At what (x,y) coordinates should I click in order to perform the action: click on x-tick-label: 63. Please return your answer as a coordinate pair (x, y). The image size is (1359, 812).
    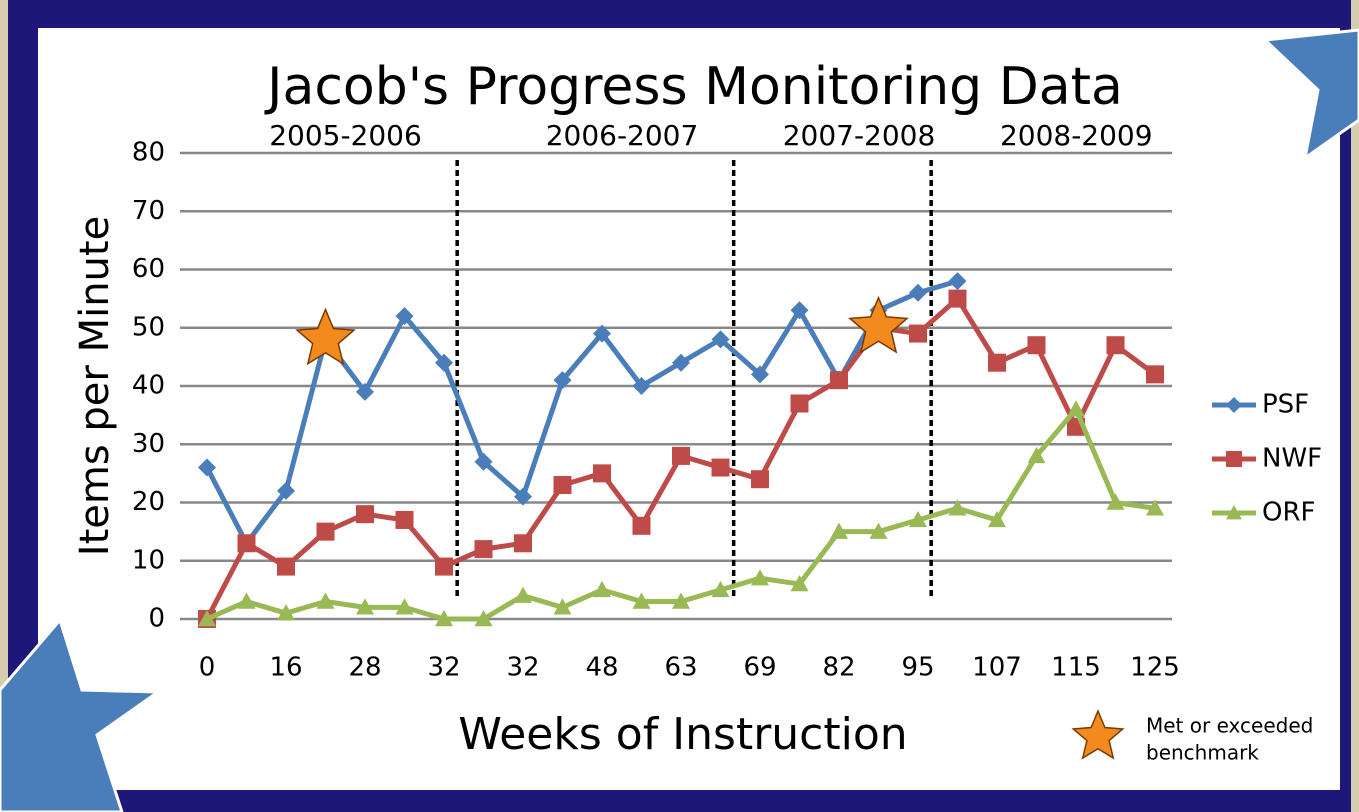
    Looking at the image, I should click on (680, 668).